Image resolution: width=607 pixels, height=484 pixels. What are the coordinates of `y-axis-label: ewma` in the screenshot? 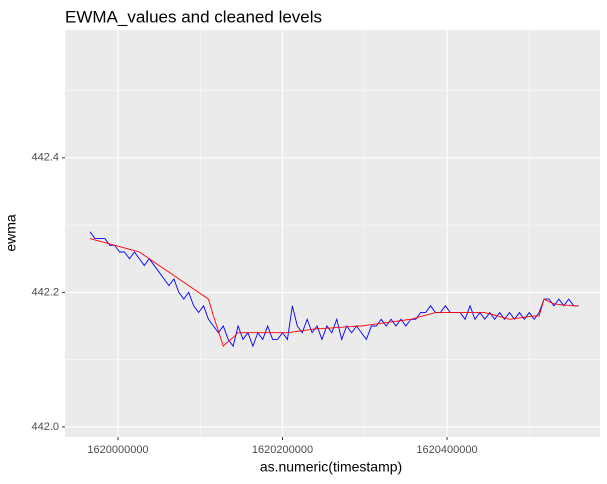 It's located at (11, 233).